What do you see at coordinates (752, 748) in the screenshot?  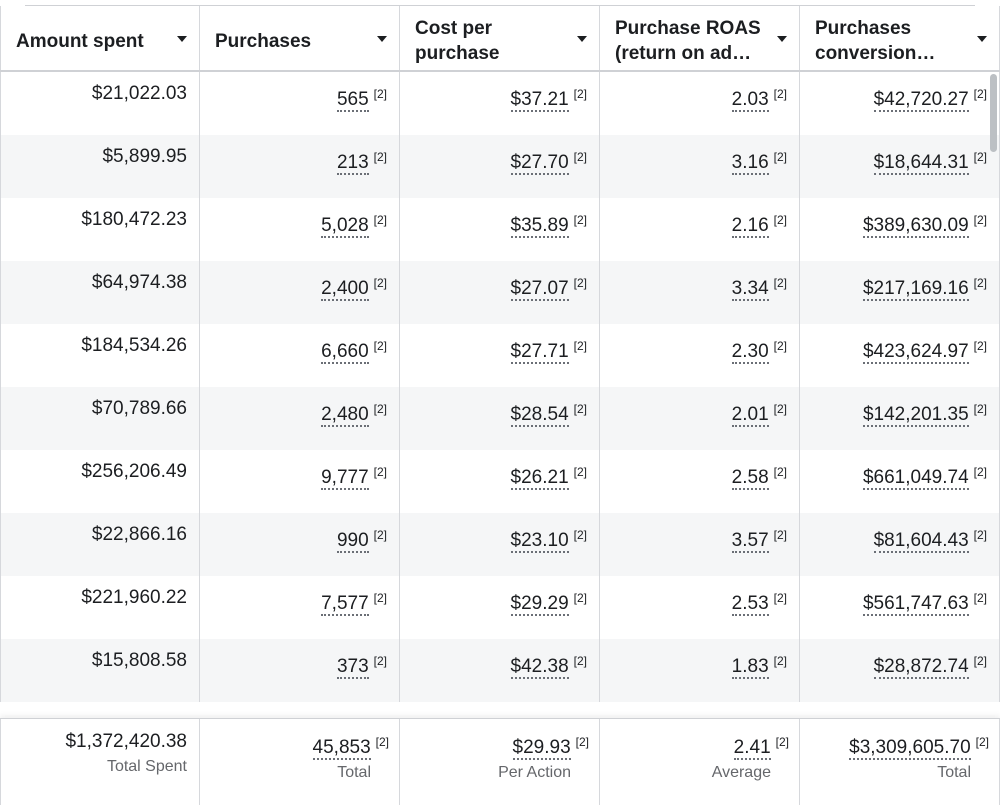 I see `total-value: 2.41` at bounding box center [752, 748].